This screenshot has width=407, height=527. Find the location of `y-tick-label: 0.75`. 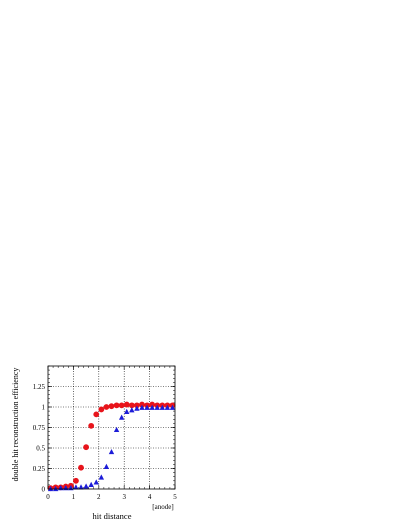

y-tick-label: 0.75 is located at coordinates (39, 428).